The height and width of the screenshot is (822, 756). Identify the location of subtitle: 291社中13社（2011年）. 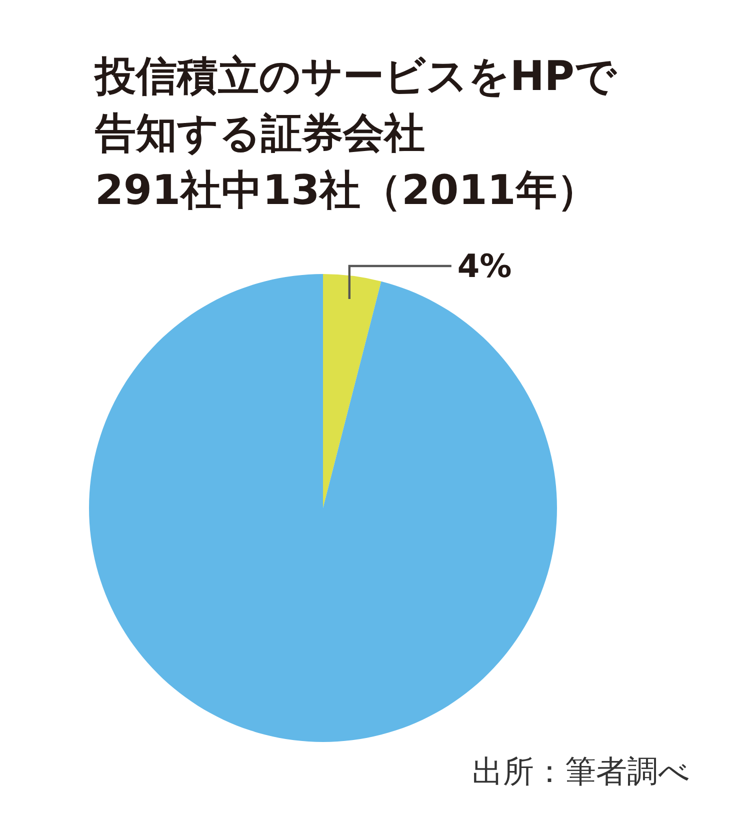
(346, 190).